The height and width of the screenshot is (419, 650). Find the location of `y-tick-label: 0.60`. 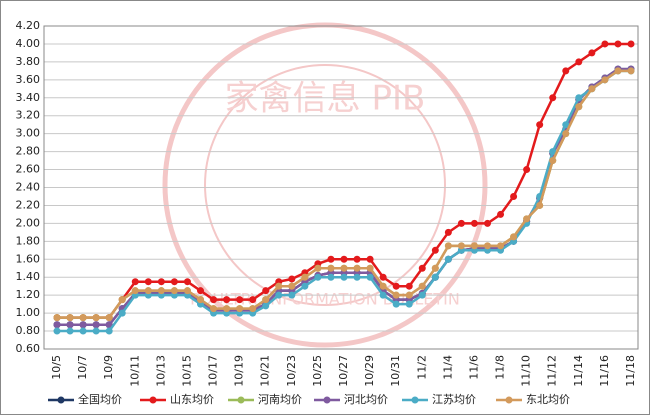

y-tick-label: 0.60 is located at coordinates (28, 348).